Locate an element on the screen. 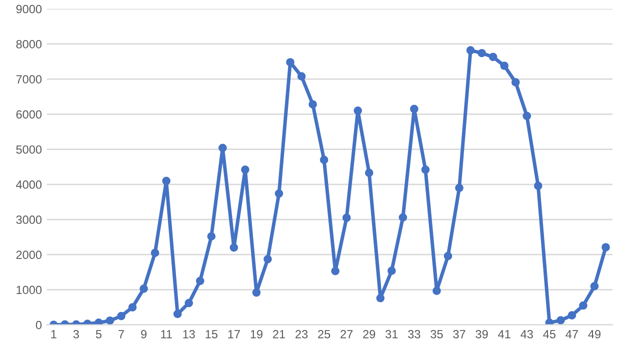 The image size is (625, 355). x-tick-label: 3 is located at coordinates (76, 334).